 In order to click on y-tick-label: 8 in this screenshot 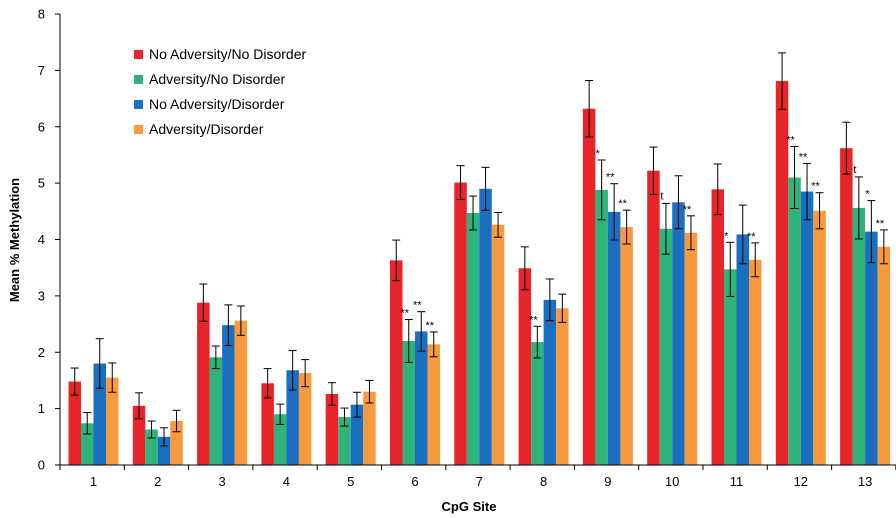, I will do `click(41, 14)`.